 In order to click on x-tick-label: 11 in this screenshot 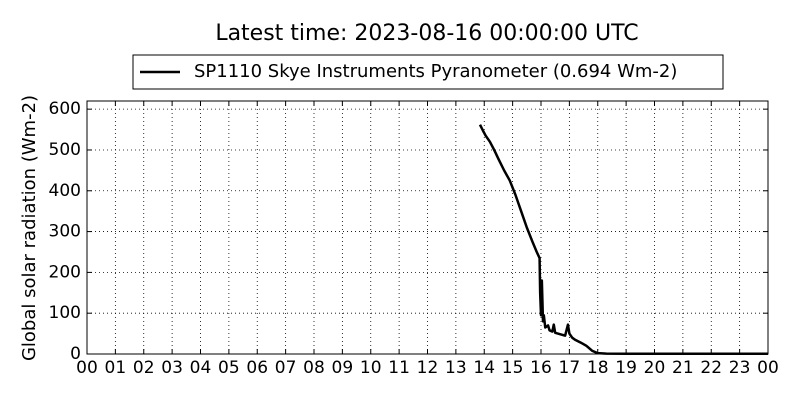, I will do `click(399, 368)`.